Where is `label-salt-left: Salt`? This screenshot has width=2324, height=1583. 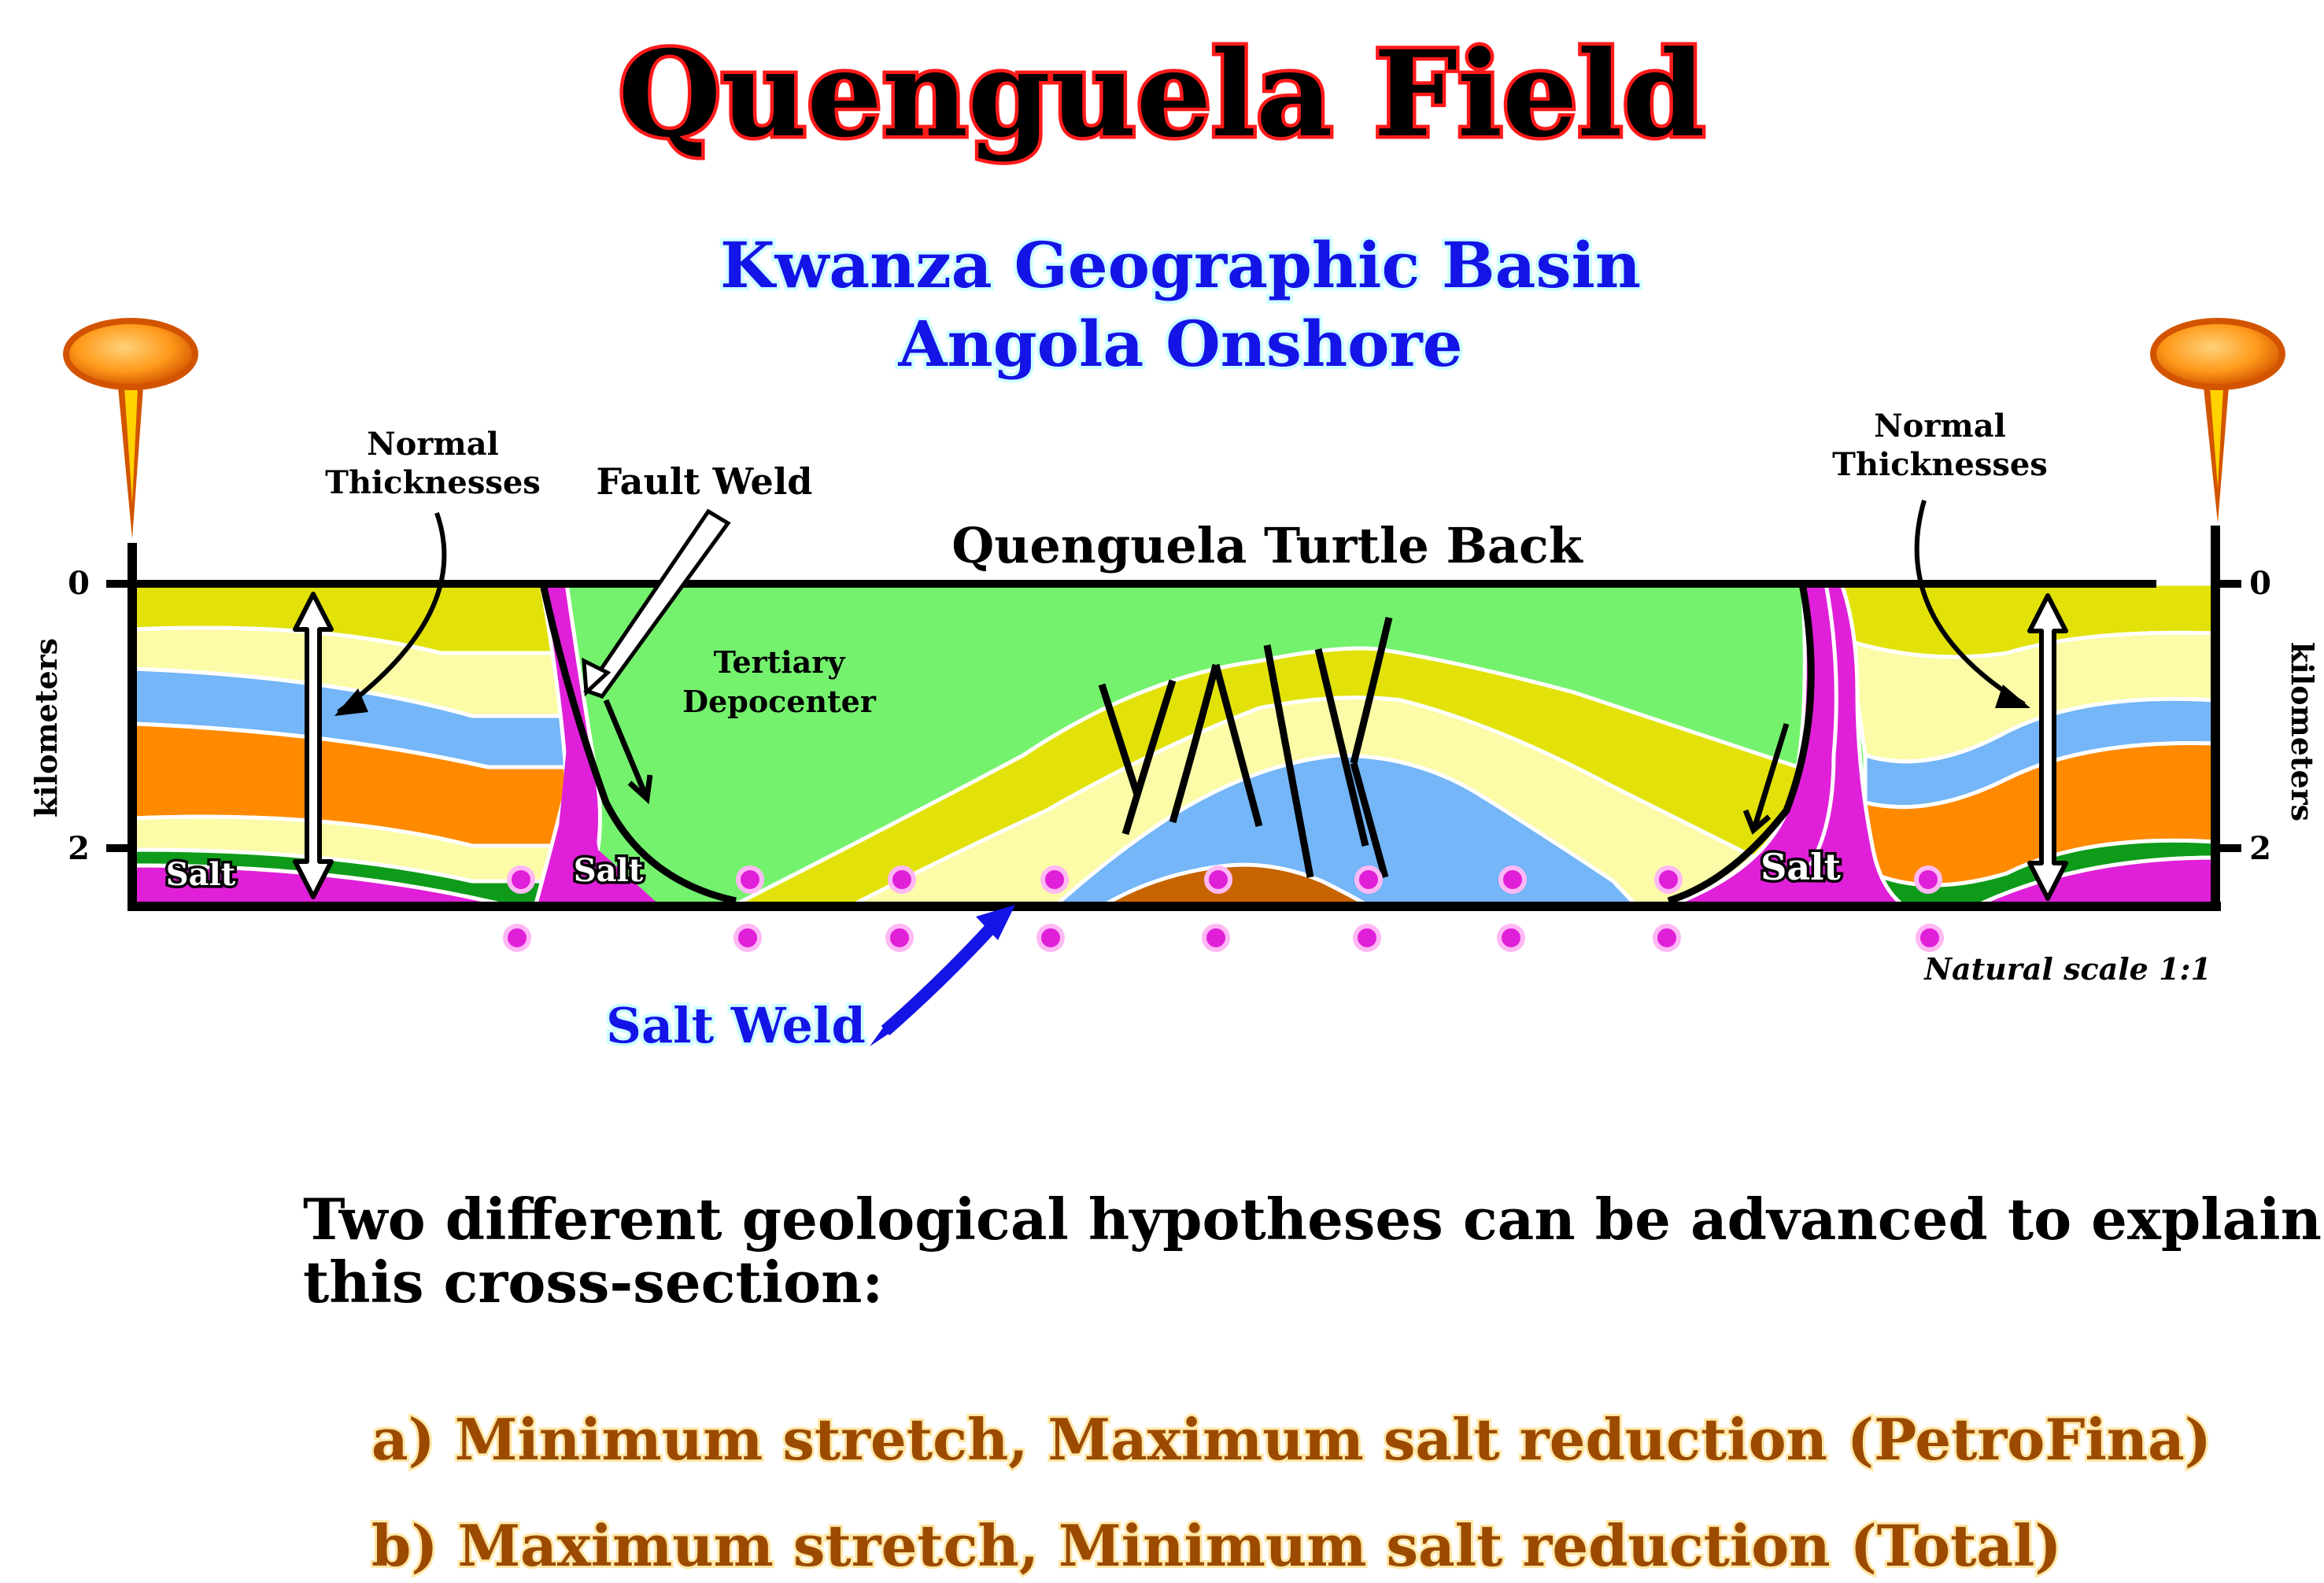 label-salt-left: Salt is located at coordinates (201, 874).